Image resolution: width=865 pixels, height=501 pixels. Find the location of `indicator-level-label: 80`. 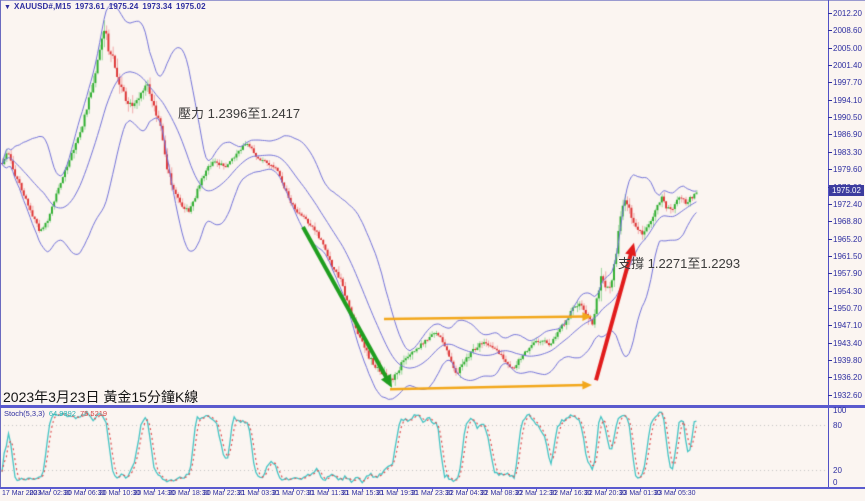

indicator-level-label: 80 is located at coordinates (837, 425).